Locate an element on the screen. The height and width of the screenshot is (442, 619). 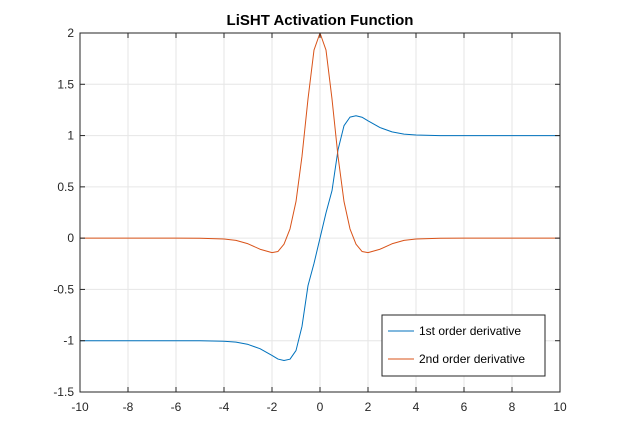
x-tick-label: -10 is located at coordinates (80, 407).